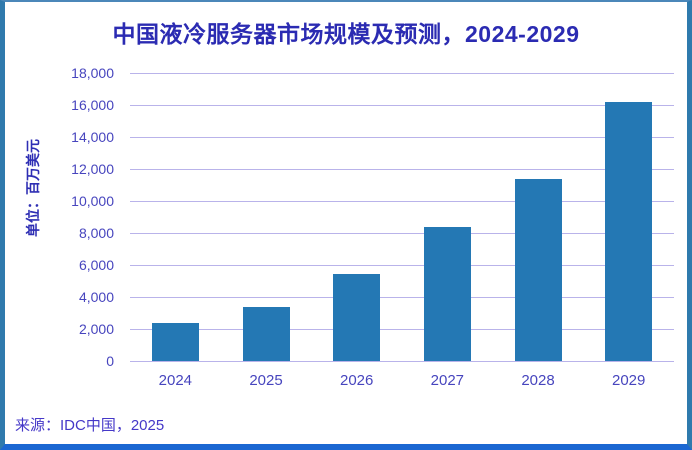 The height and width of the screenshot is (450, 692). Describe the element at coordinates (92, 73) in the screenshot. I see `y-tick-label-18000: 18,000` at that location.